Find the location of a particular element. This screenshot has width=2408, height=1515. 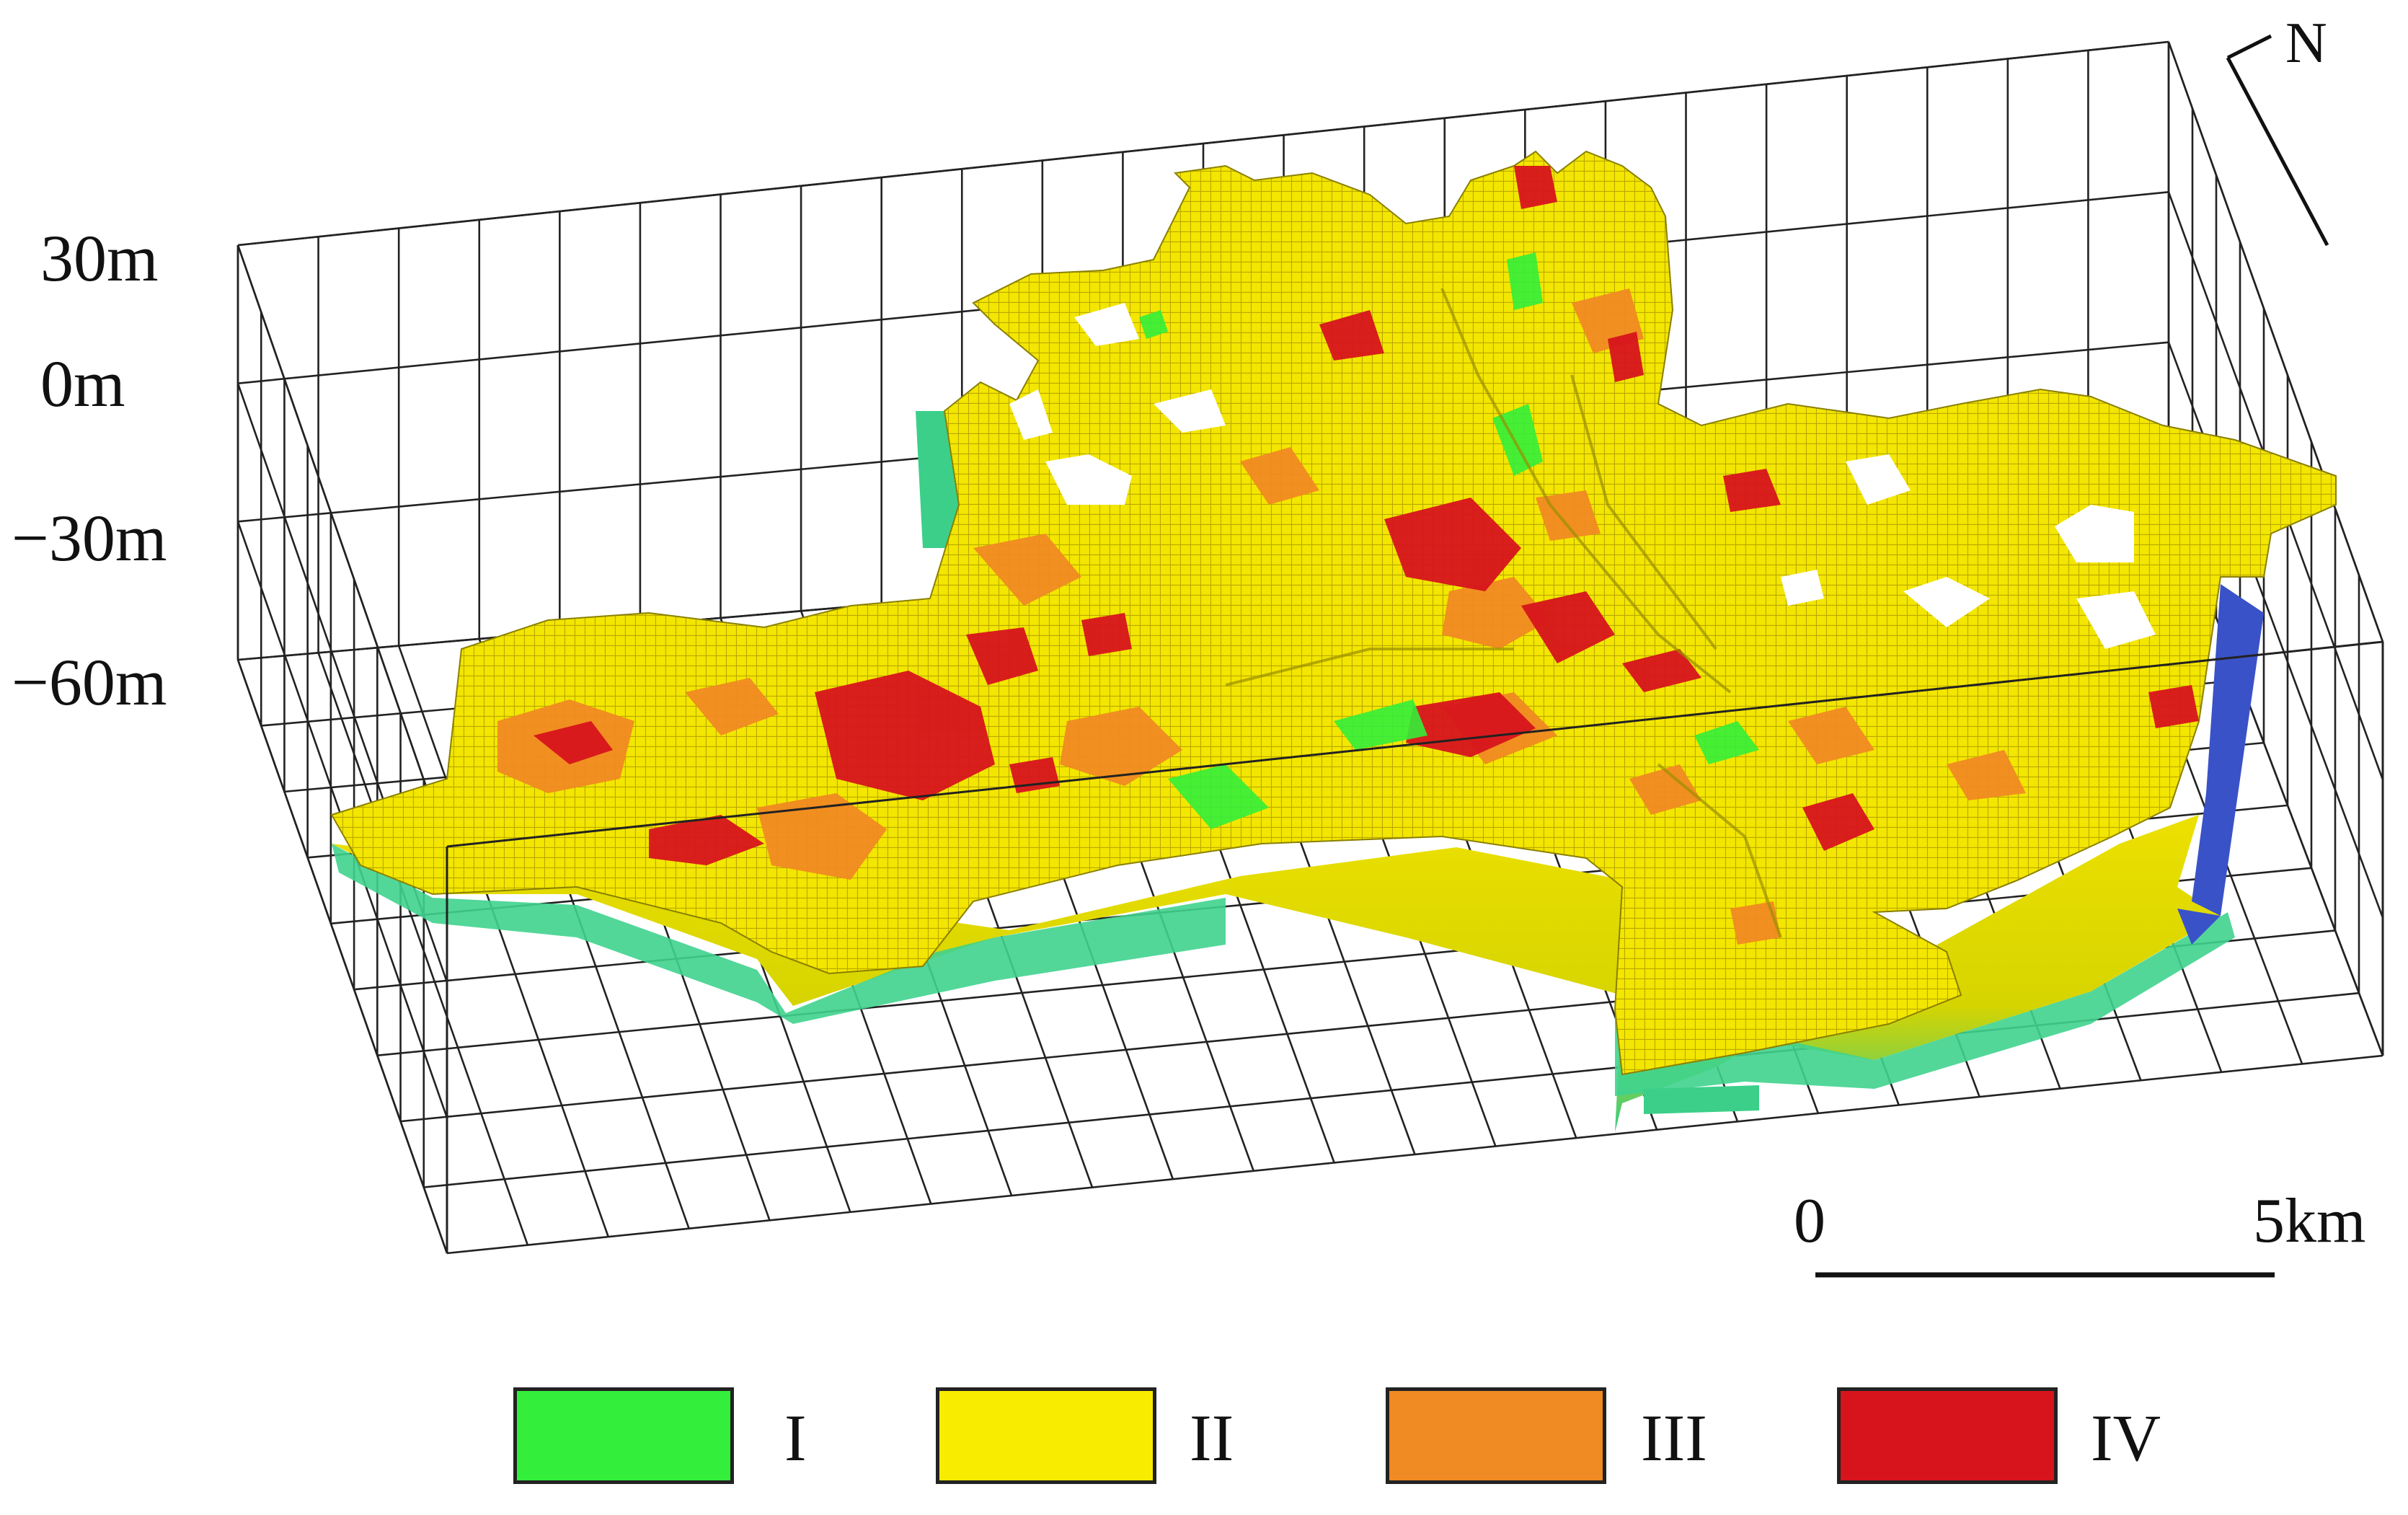

legend-swatch-IV is located at coordinates (1947, 1435).